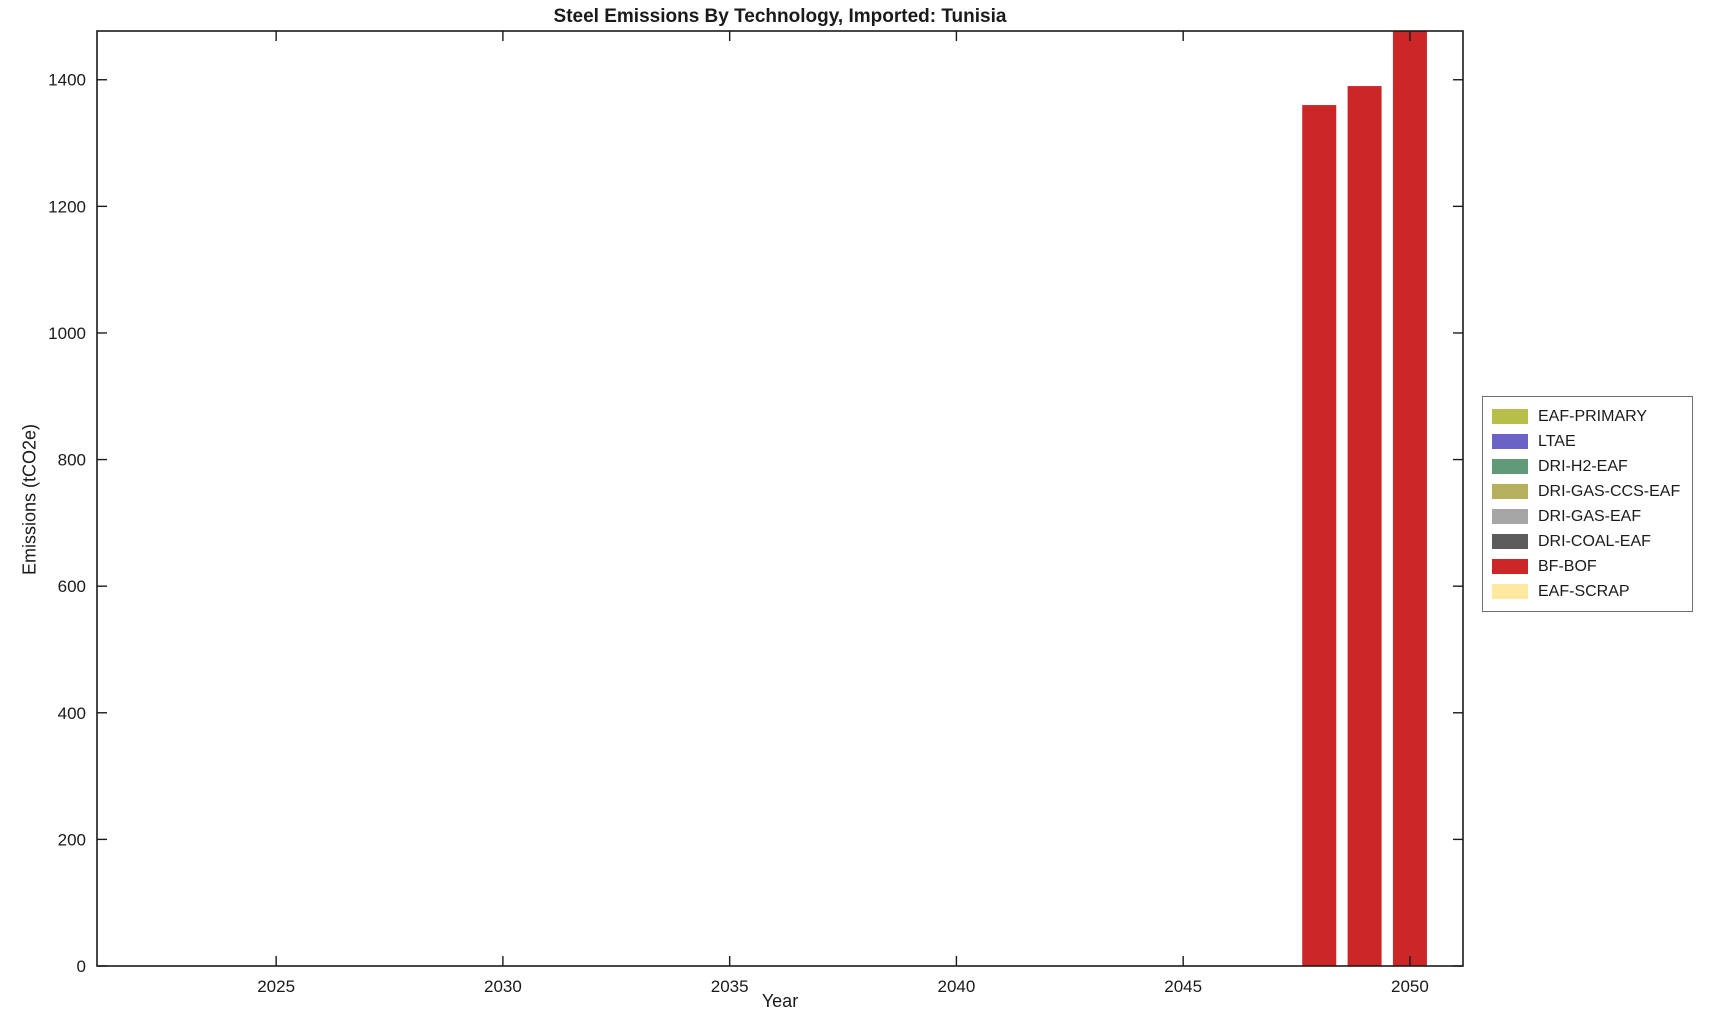 Image resolution: width=1714 pixels, height=1021 pixels. What do you see at coordinates (1567, 566) in the screenshot?
I see `legend-label: BF-BOF` at bounding box center [1567, 566].